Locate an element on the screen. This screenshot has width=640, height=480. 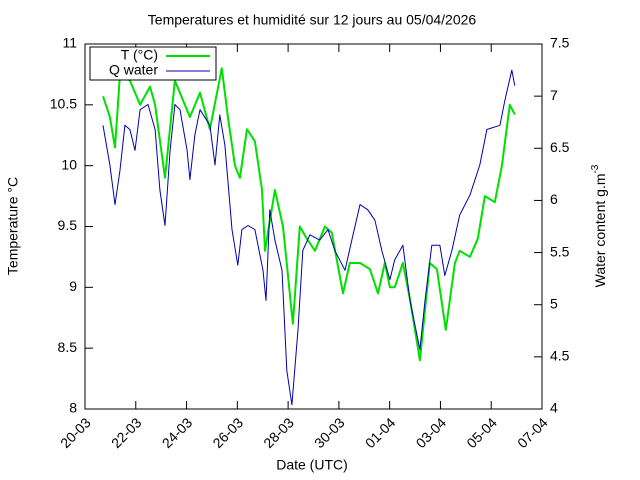
legend-label: Q water is located at coordinates (133, 70).